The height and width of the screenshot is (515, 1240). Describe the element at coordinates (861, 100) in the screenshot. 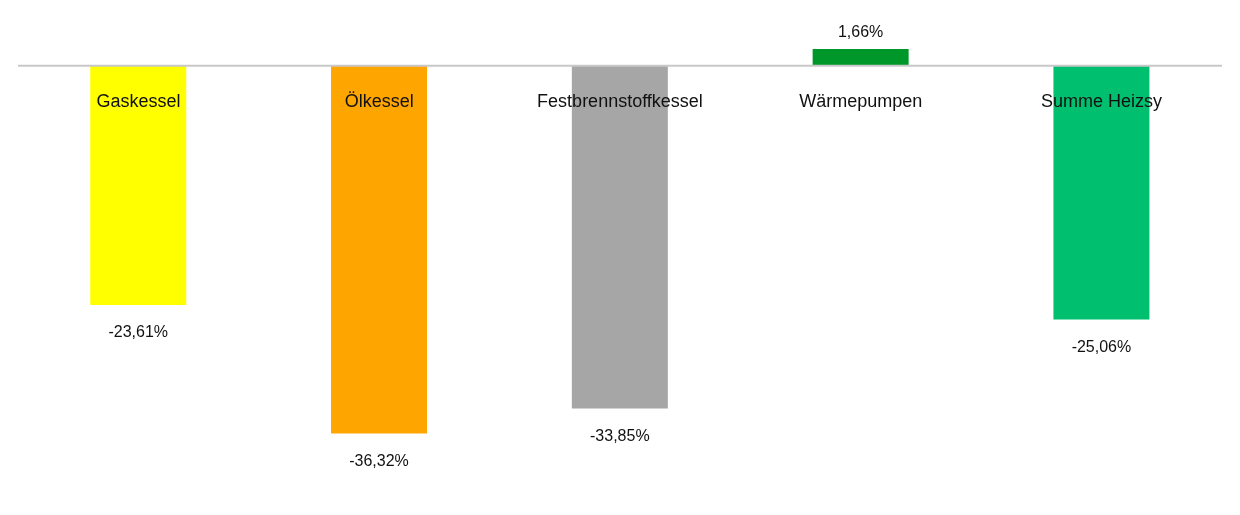

I see `x-tick-label: Wärmepumpen` at that location.